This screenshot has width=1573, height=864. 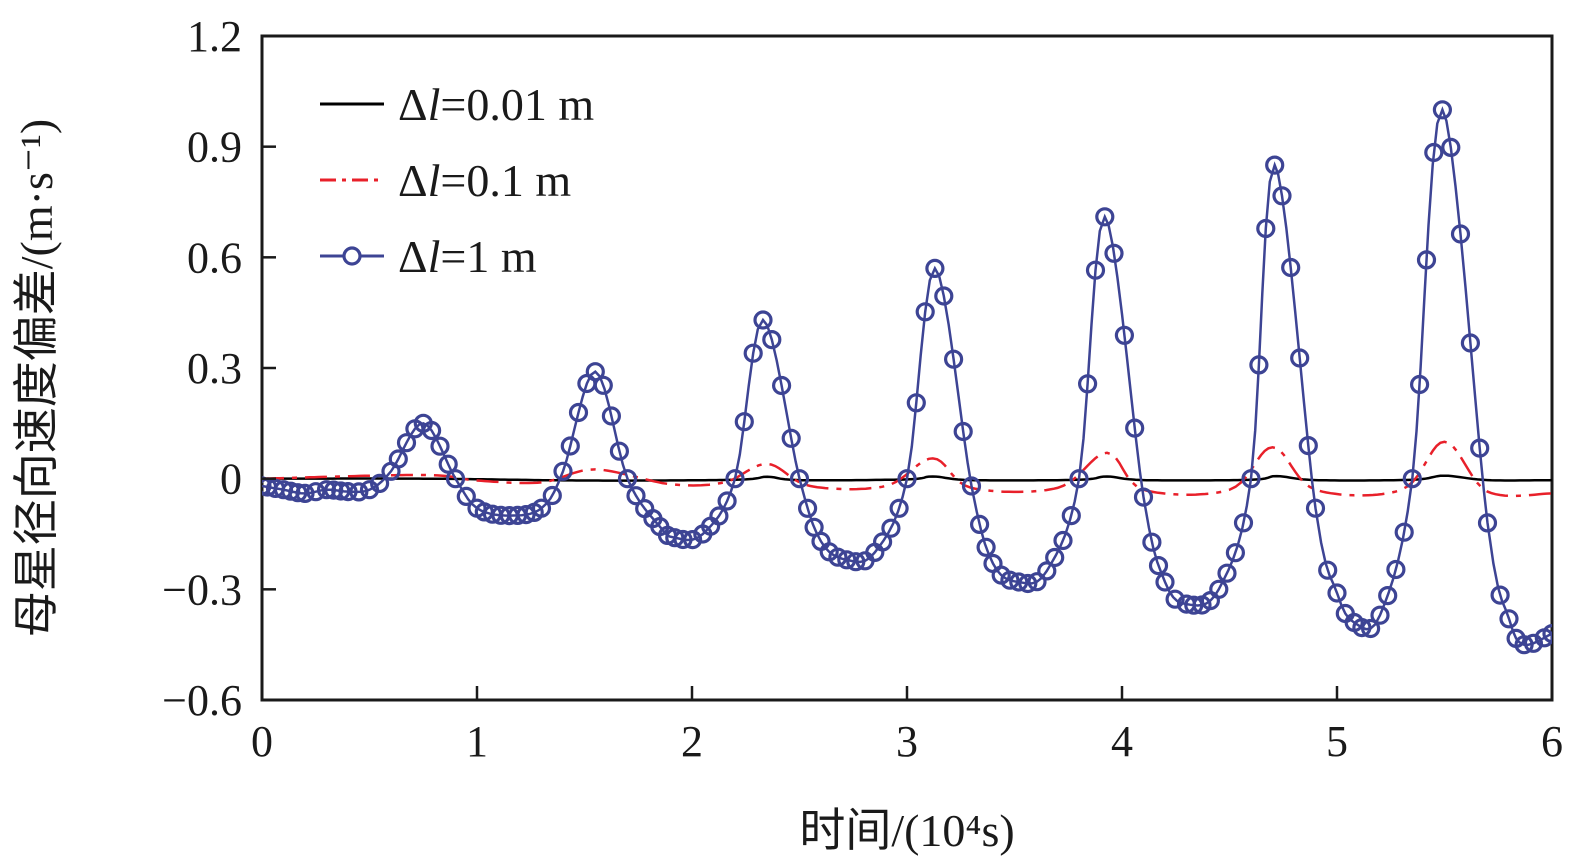 I want to click on y-tick-label: 0.9, so click(x=214, y=147).